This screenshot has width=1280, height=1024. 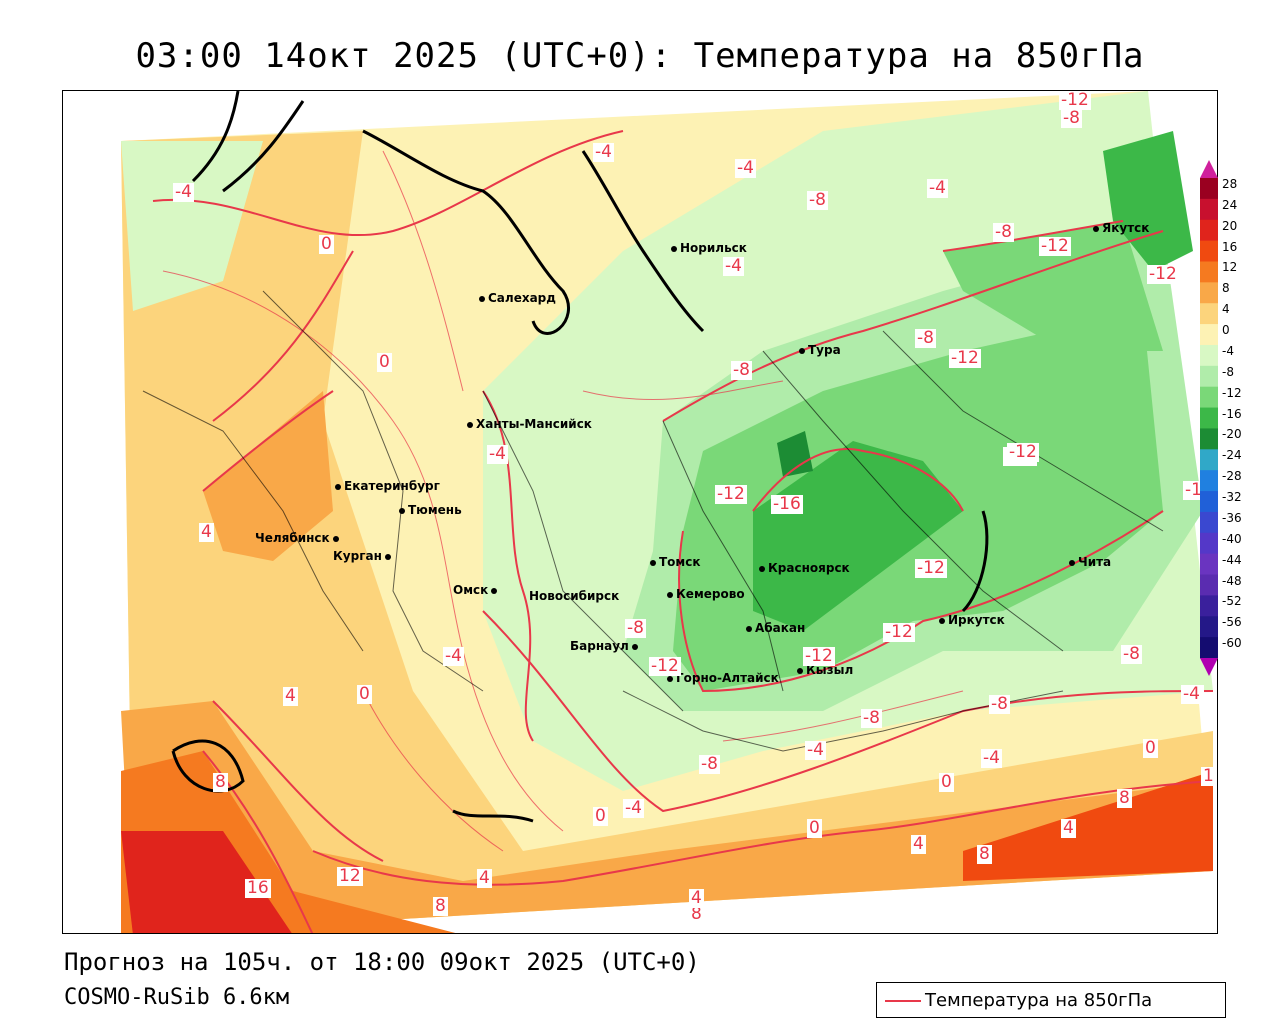 What do you see at coordinates (709, 248) in the screenshot?
I see `city-norilsk: Норильск` at bounding box center [709, 248].